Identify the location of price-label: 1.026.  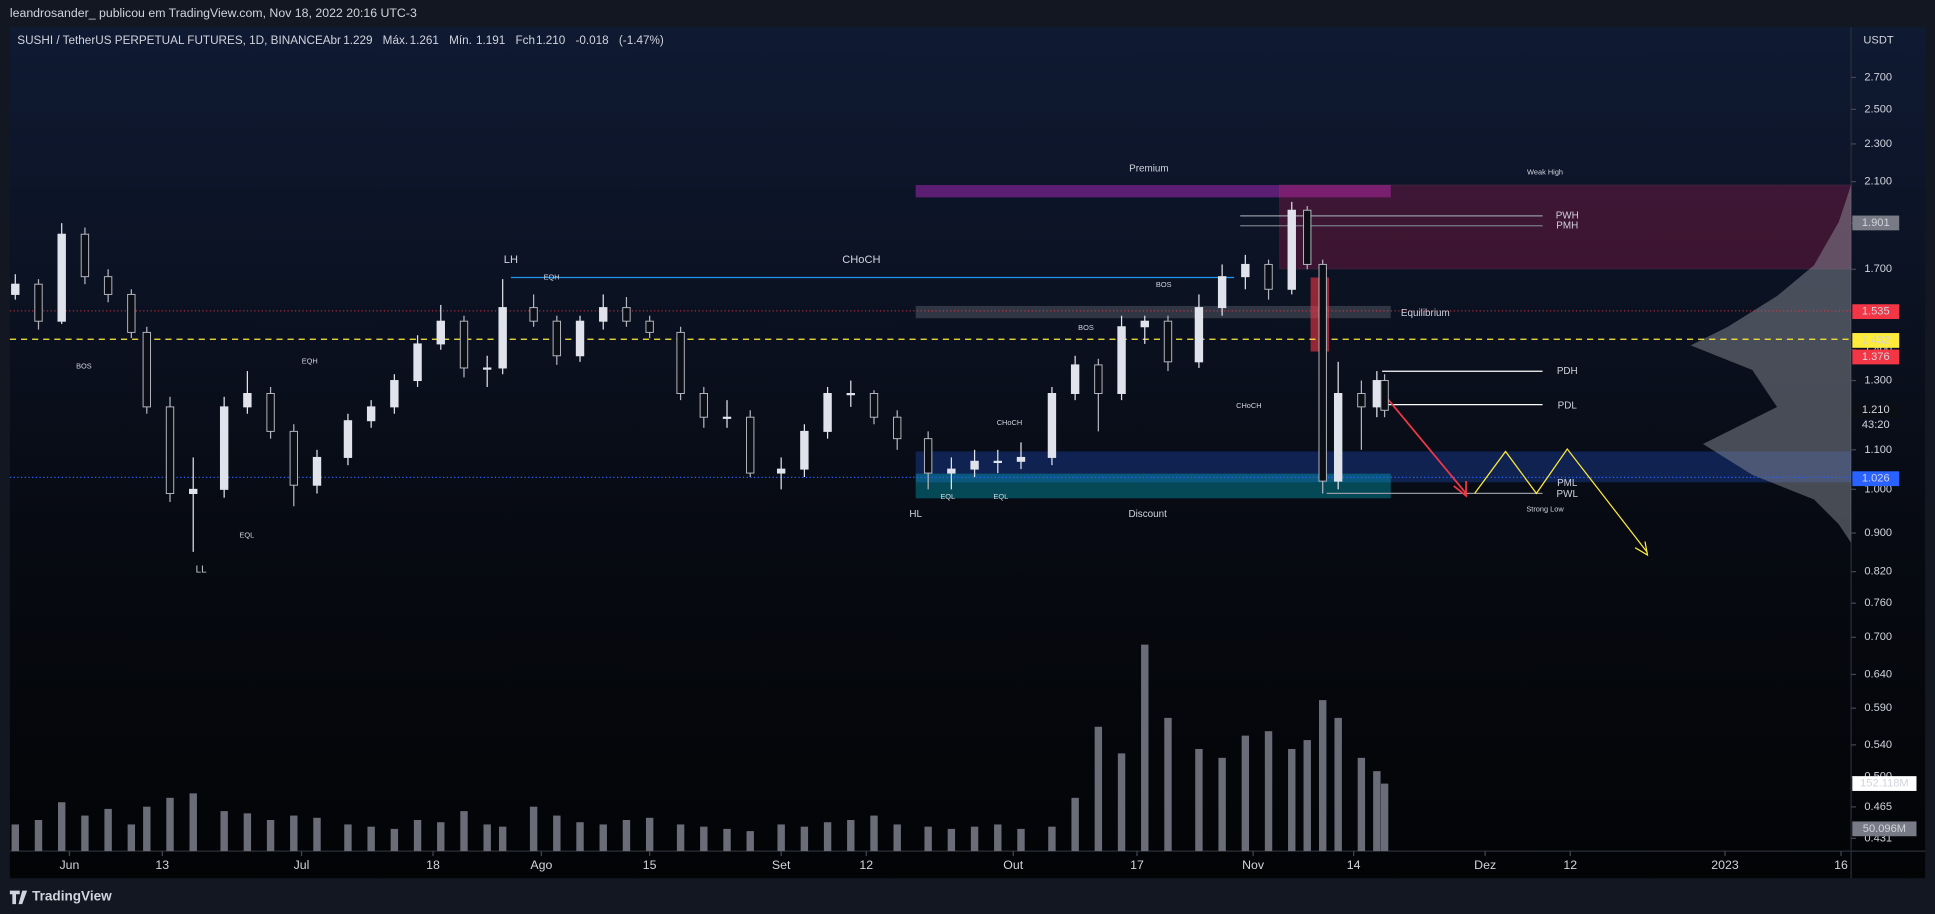
(1876, 479).